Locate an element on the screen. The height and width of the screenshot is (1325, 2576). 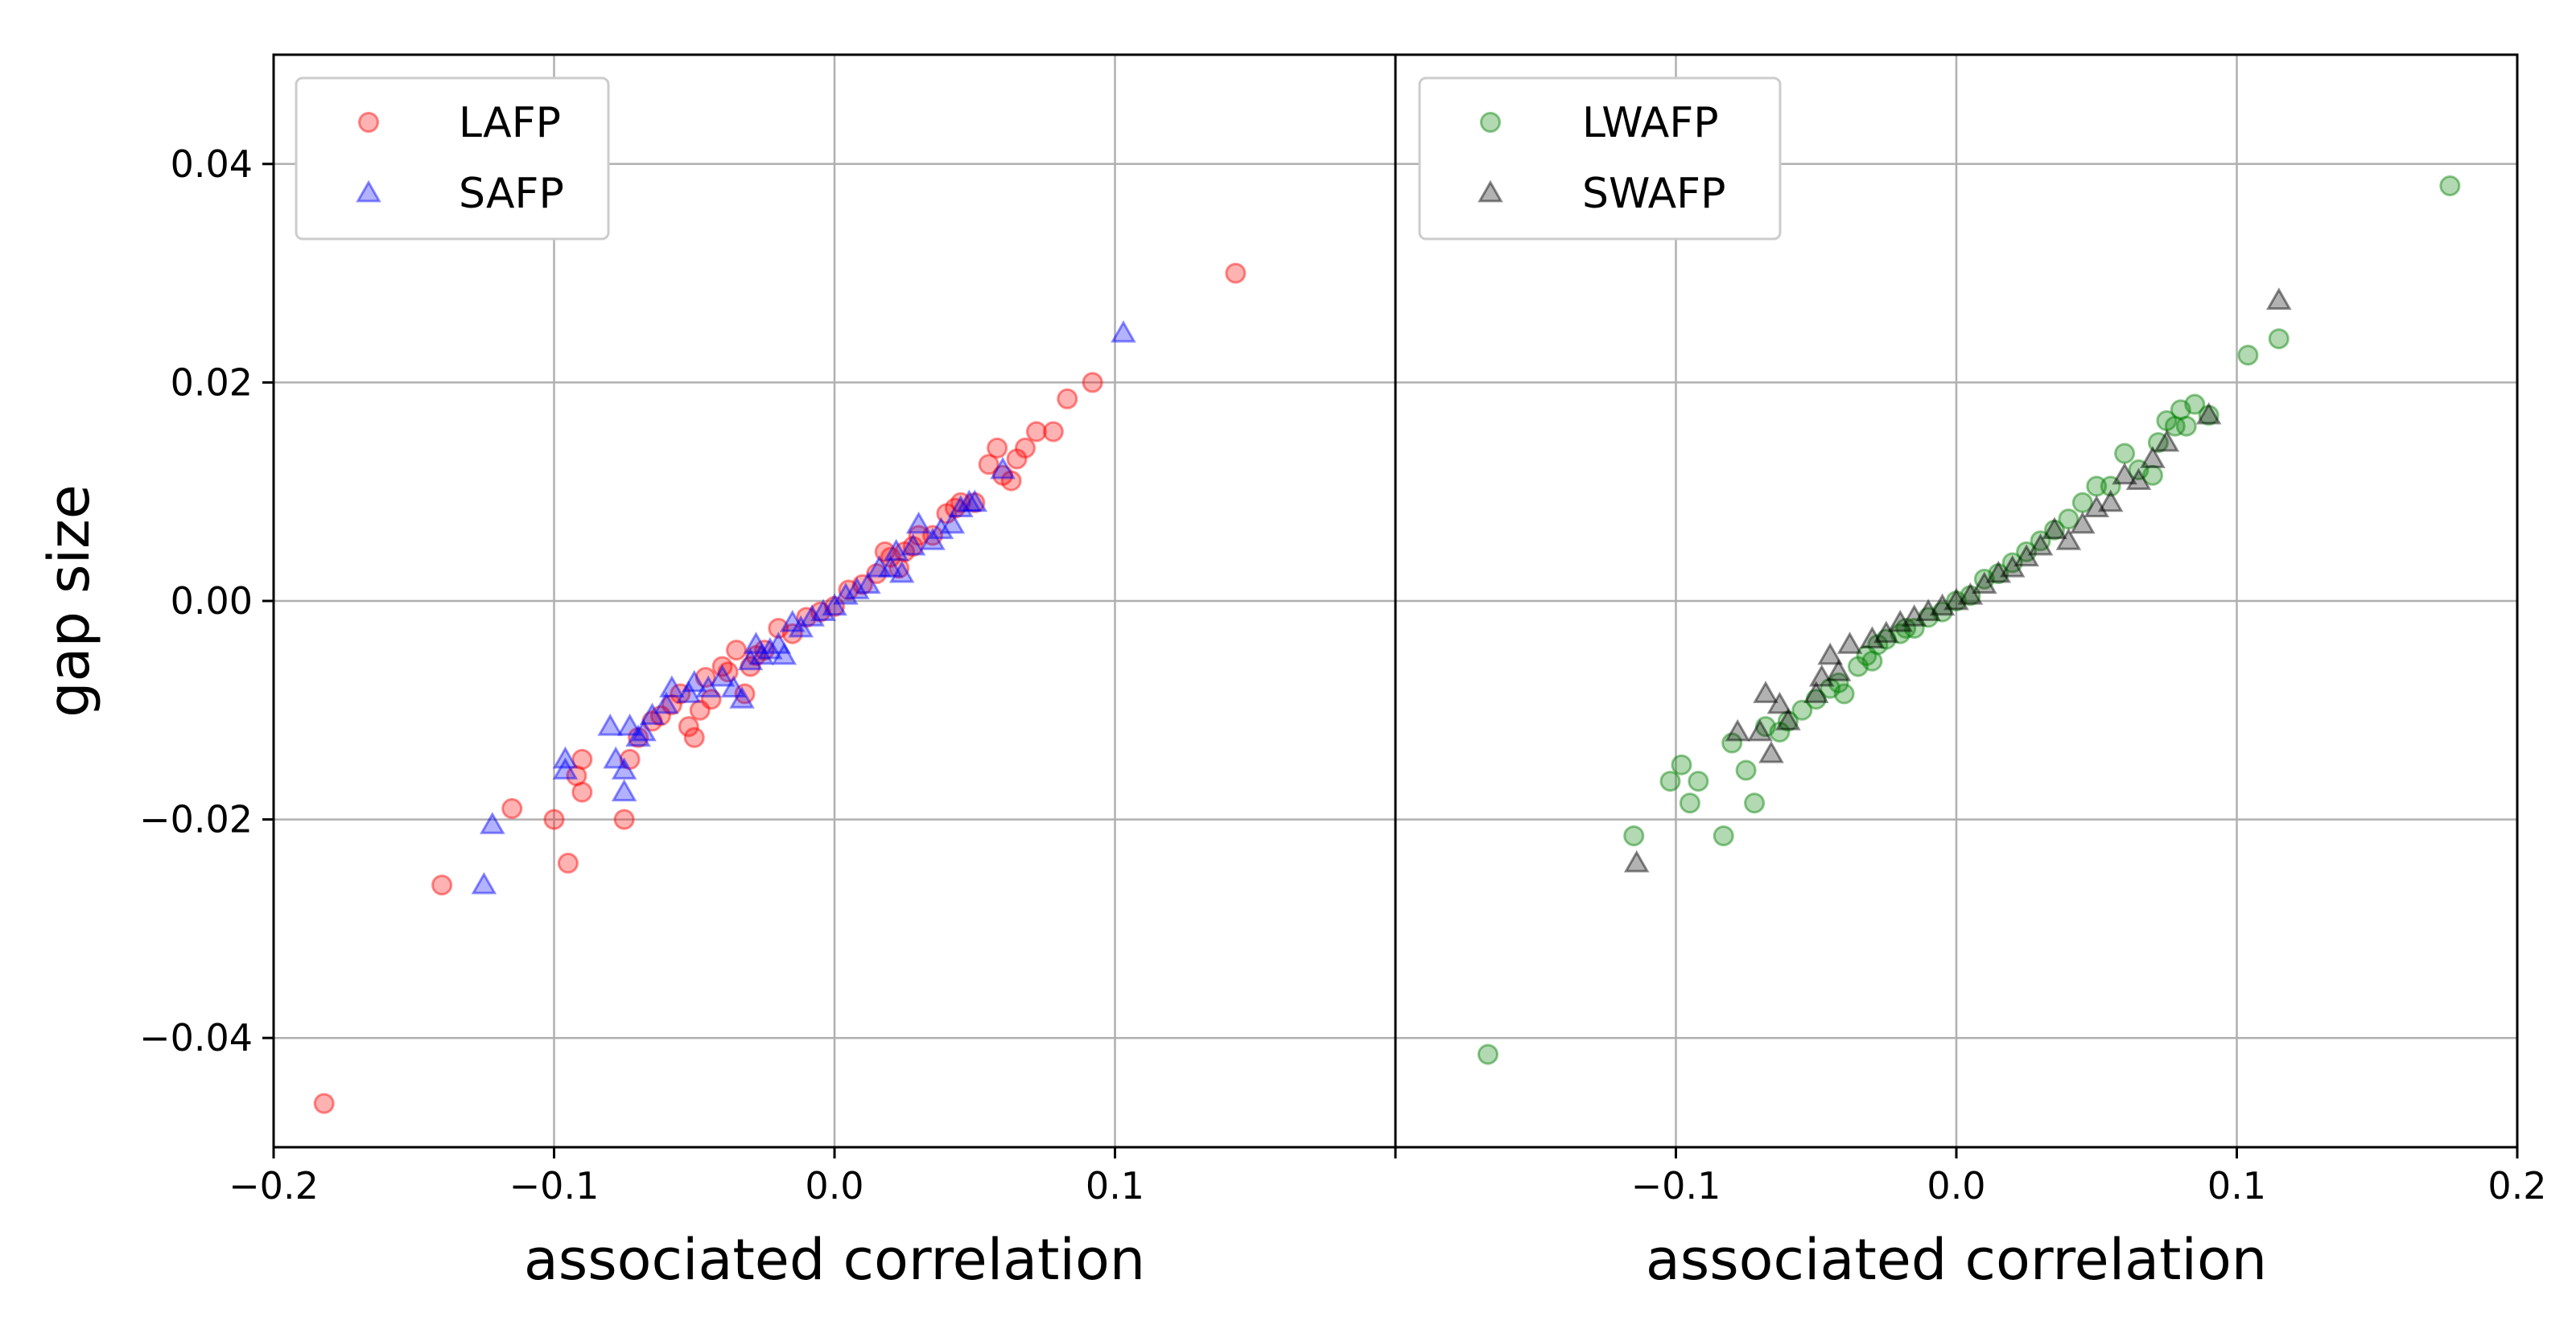
y-axis-label: gap size is located at coordinates (69, 601).